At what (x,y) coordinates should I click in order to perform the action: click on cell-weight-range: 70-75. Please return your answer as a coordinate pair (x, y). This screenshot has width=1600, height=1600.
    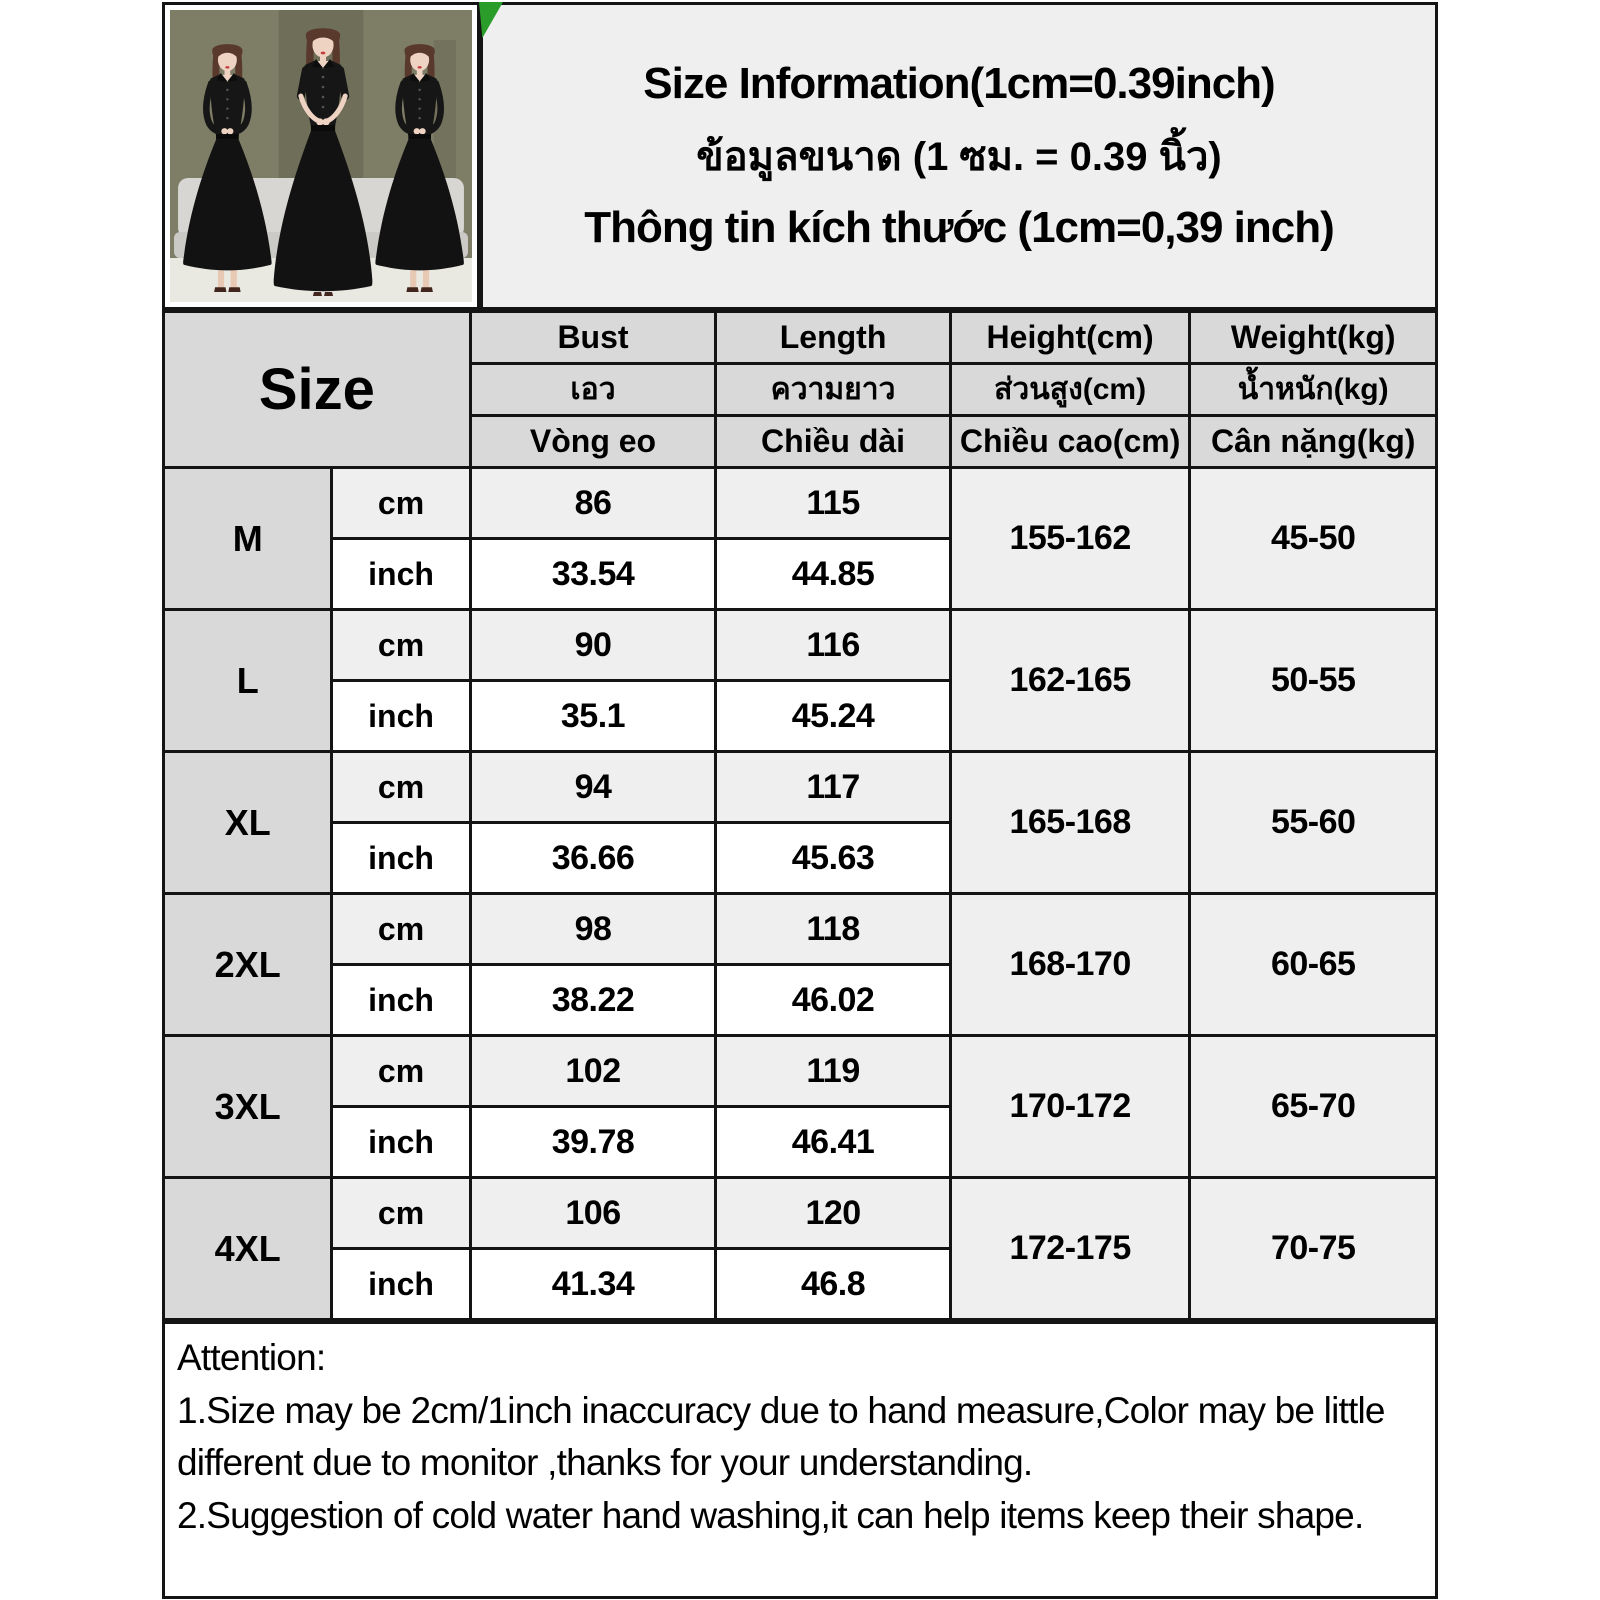
    Looking at the image, I should click on (1313, 1248).